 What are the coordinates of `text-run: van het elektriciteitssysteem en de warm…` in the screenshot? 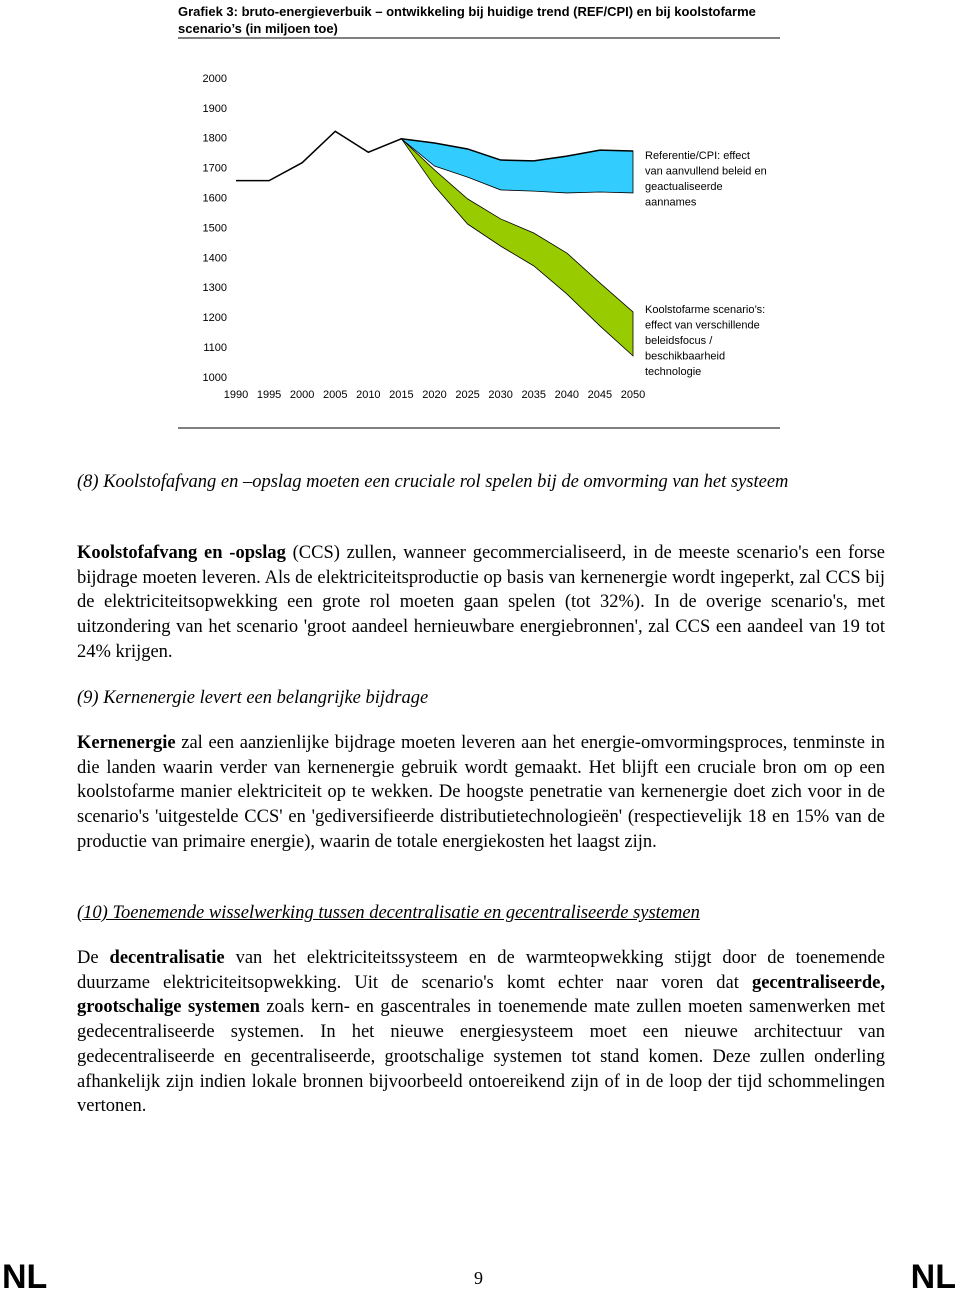 It's located at (481, 970).